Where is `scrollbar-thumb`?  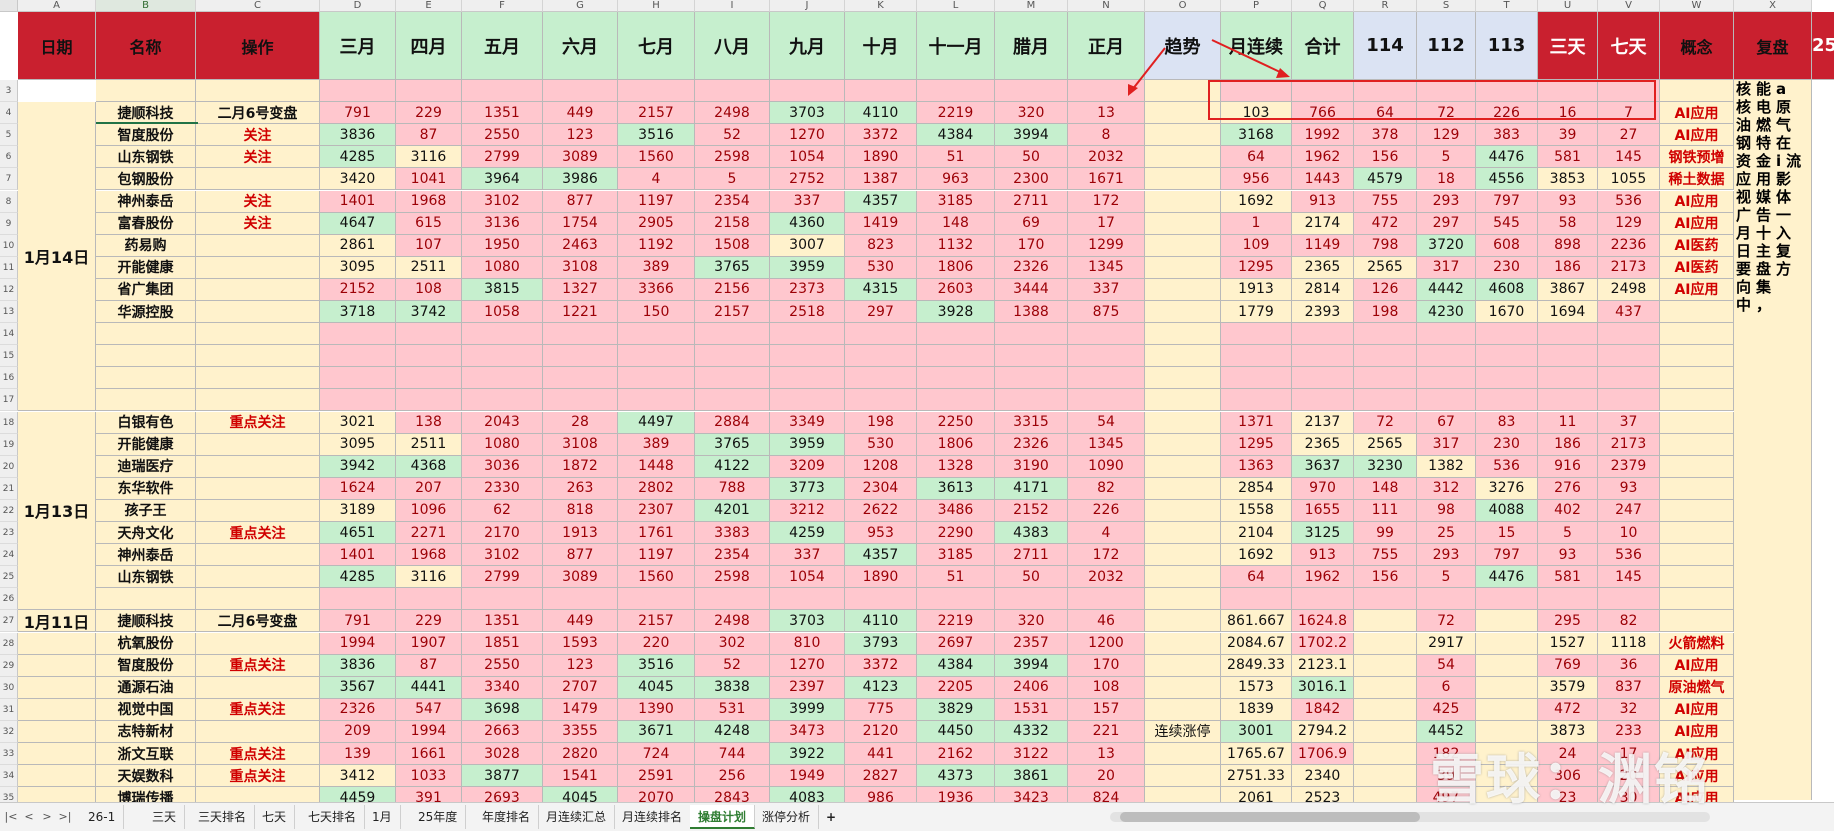 scrollbar-thumb is located at coordinates (1270, 817).